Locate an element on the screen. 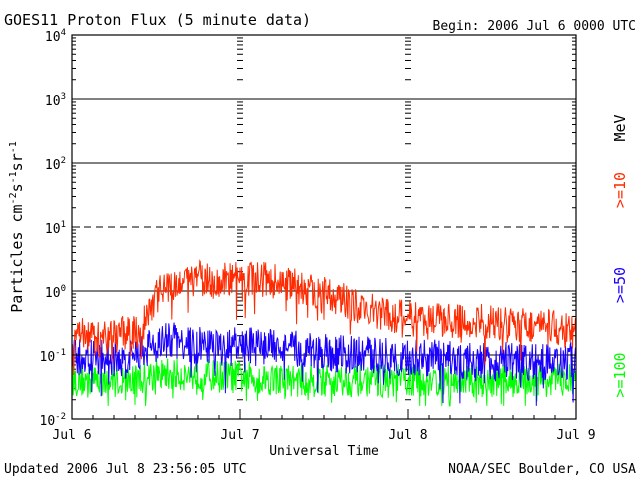  y-tick-label: 10⁴ is located at coordinates (55, 36).